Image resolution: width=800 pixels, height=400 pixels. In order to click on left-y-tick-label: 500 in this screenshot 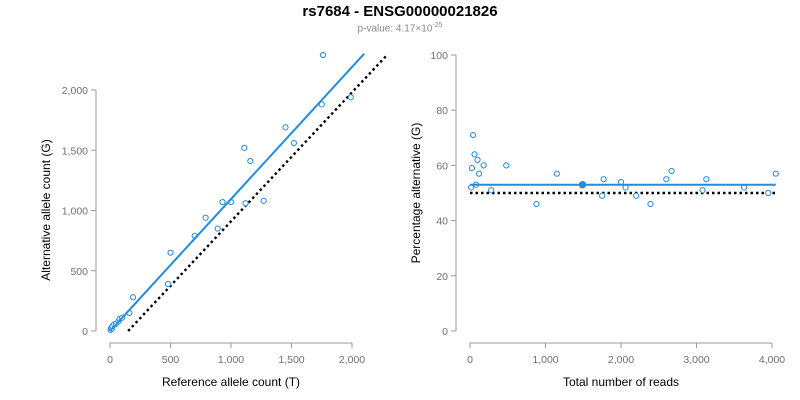, I will do `click(79, 272)`.